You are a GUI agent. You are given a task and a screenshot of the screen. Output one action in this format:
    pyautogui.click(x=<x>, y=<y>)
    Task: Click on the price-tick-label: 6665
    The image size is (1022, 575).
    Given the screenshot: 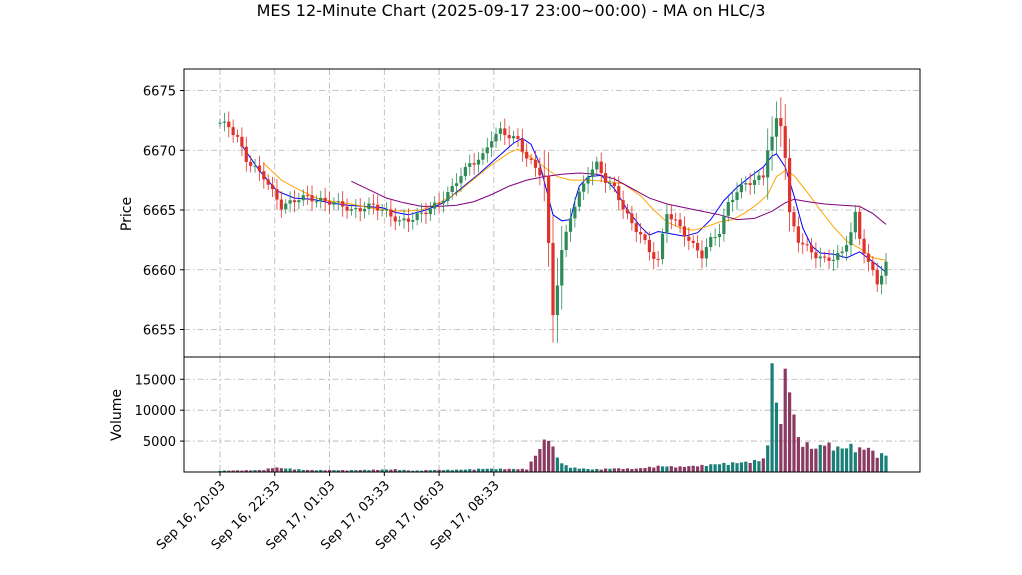 What is the action you would take?
    pyautogui.click(x=159, y=211)
    